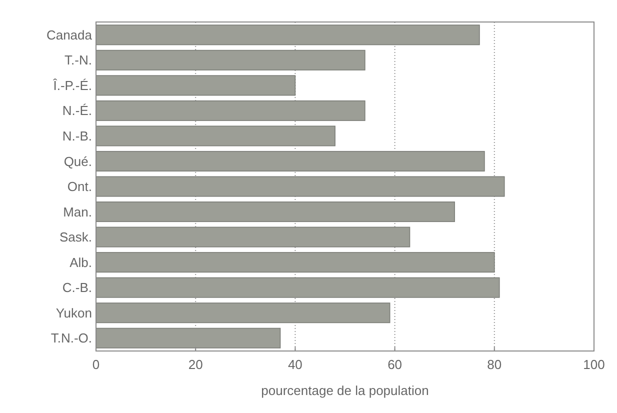  Describe the element at coordinates (195, 364) in the screenshot. I see `x-tick-label: 20` at that location.